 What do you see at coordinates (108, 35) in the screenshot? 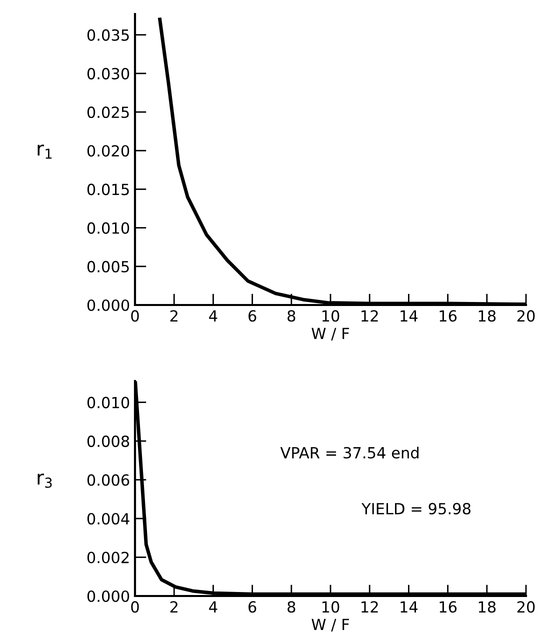
I see `y-tick-label: 0.035` at bounding box center [108, 35].